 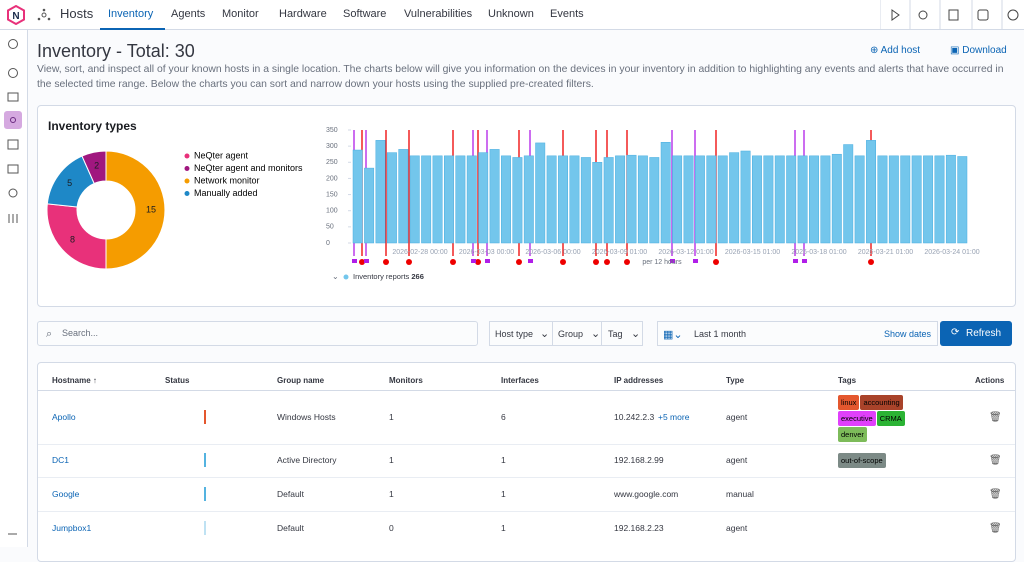 I want to click on nav-tab: Hardware, so click(x=303, y=14).